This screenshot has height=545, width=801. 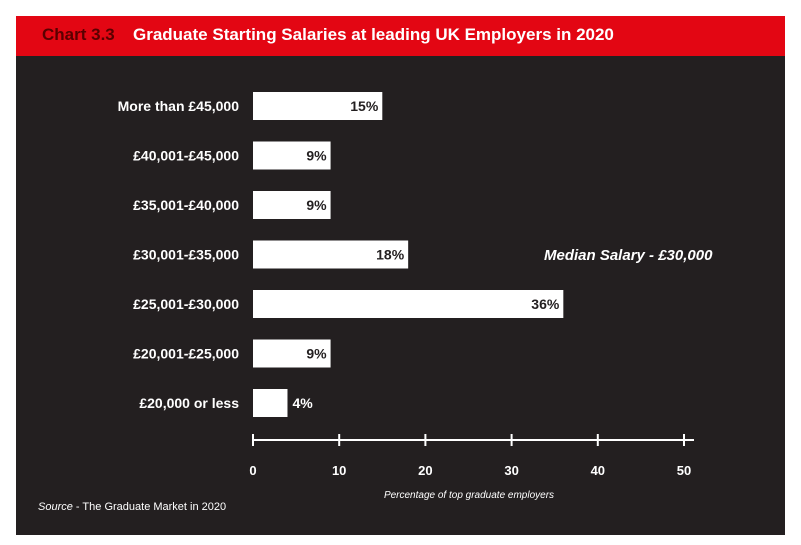 What do you see at coordinates (469, 495) in the screenshot?
I see `x-axis-title: Percentage of top graduate employers` at bounding box center [469, 495].